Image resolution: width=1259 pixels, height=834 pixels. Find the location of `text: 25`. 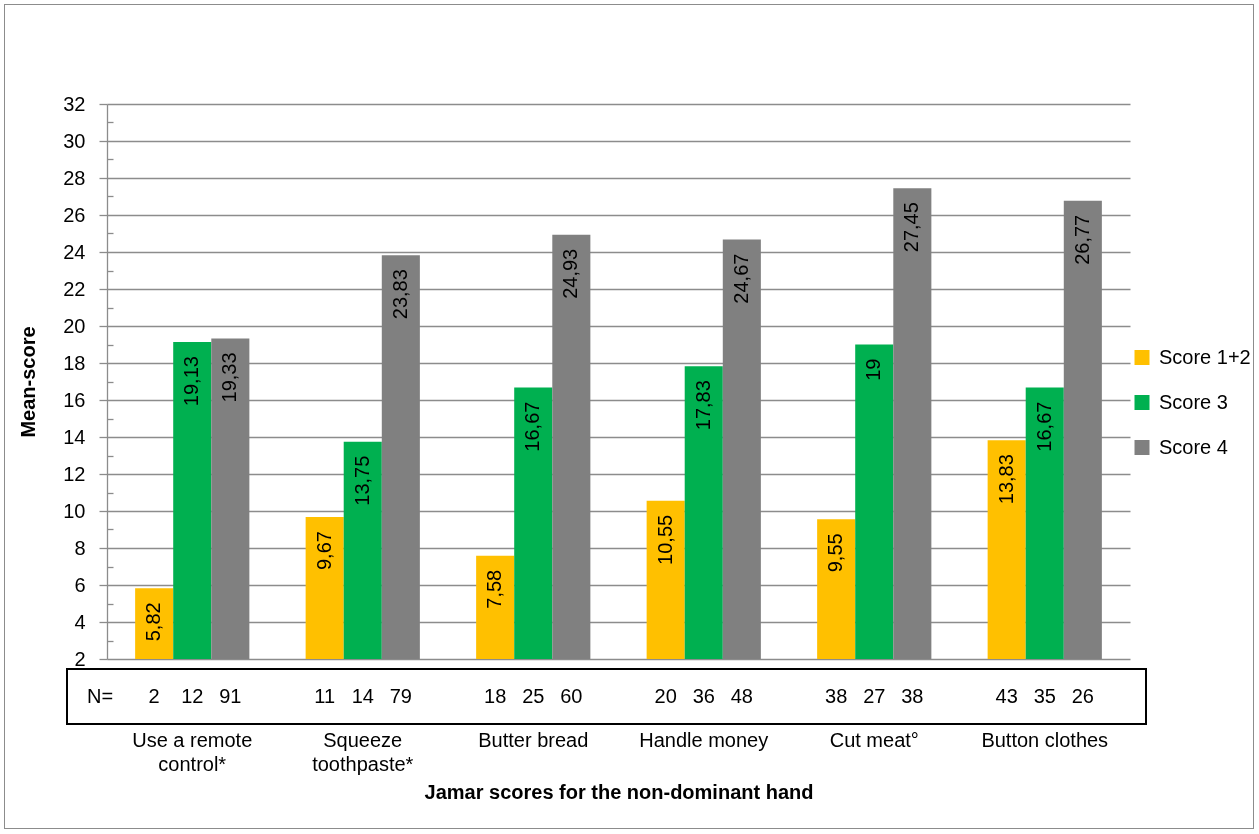

text: 25 is located at coordinates (533, 695).